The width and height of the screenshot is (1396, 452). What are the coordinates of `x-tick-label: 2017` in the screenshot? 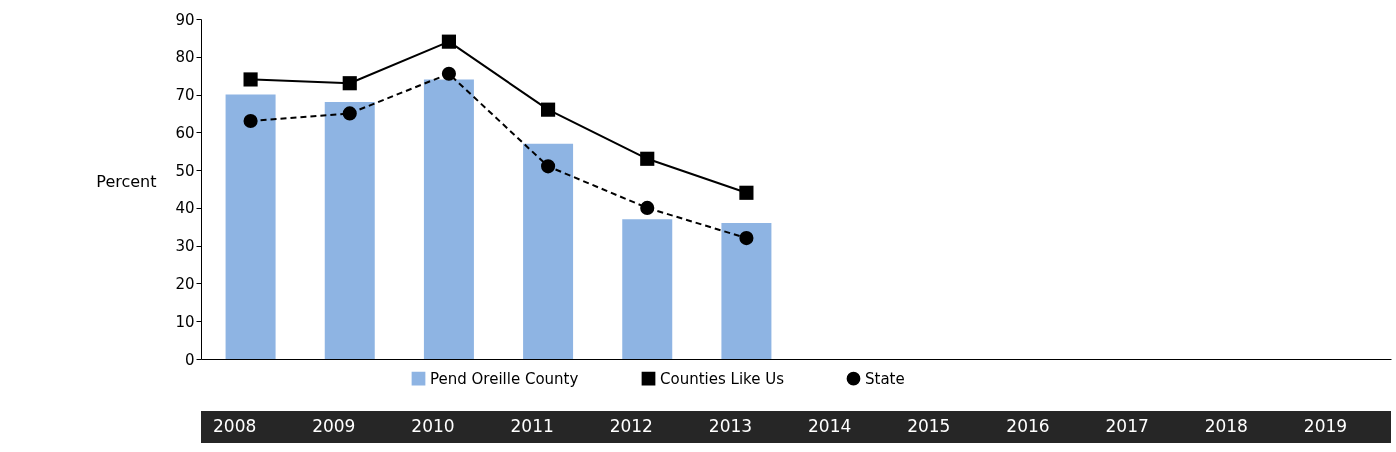 It's located at (1127, 426).